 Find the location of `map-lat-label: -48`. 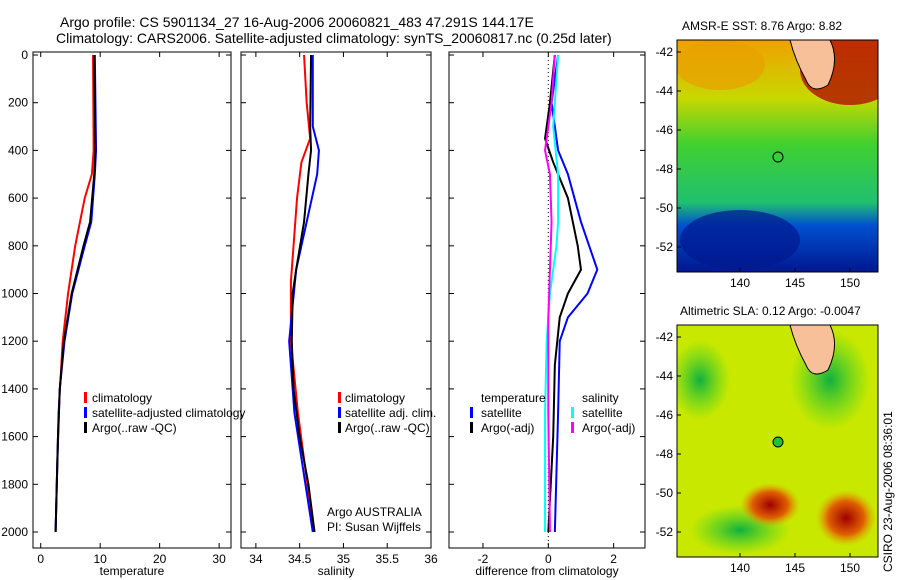

map-lat-label: -48 is located at coordinates (665, 169).